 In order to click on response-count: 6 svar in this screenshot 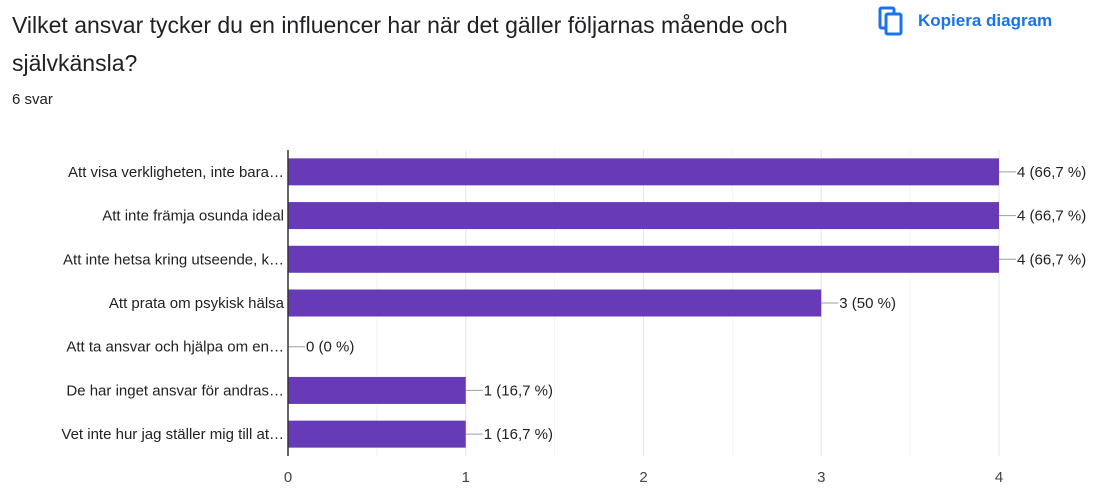, I will do `click(32, 99)`.